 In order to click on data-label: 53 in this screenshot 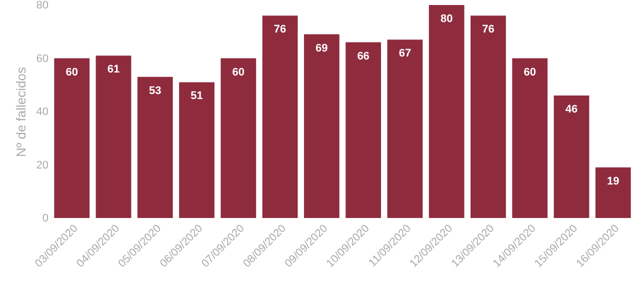, I will do `click(155, 90)`.